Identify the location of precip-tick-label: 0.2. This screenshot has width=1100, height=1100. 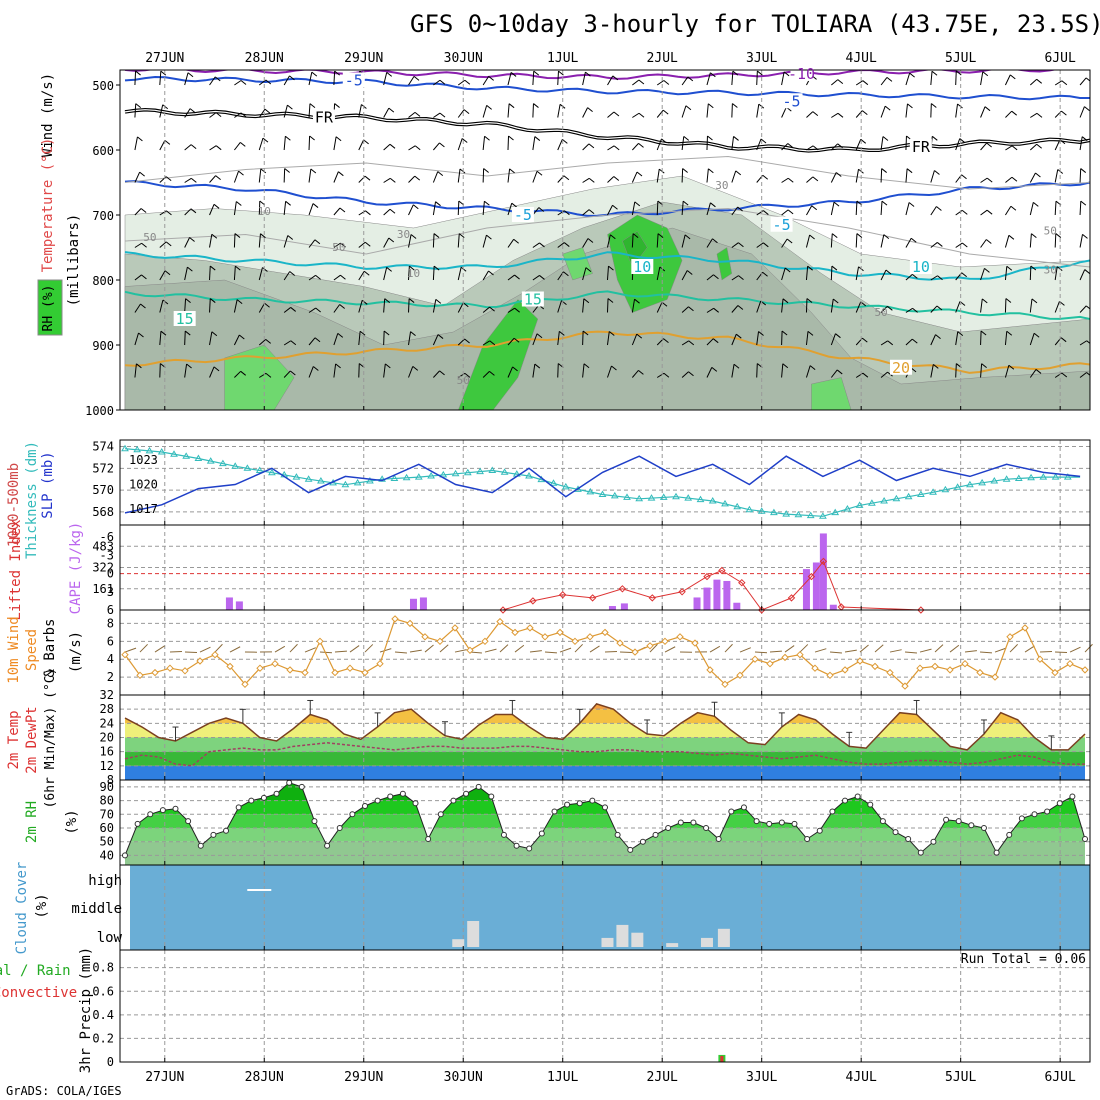
(103, 1038).